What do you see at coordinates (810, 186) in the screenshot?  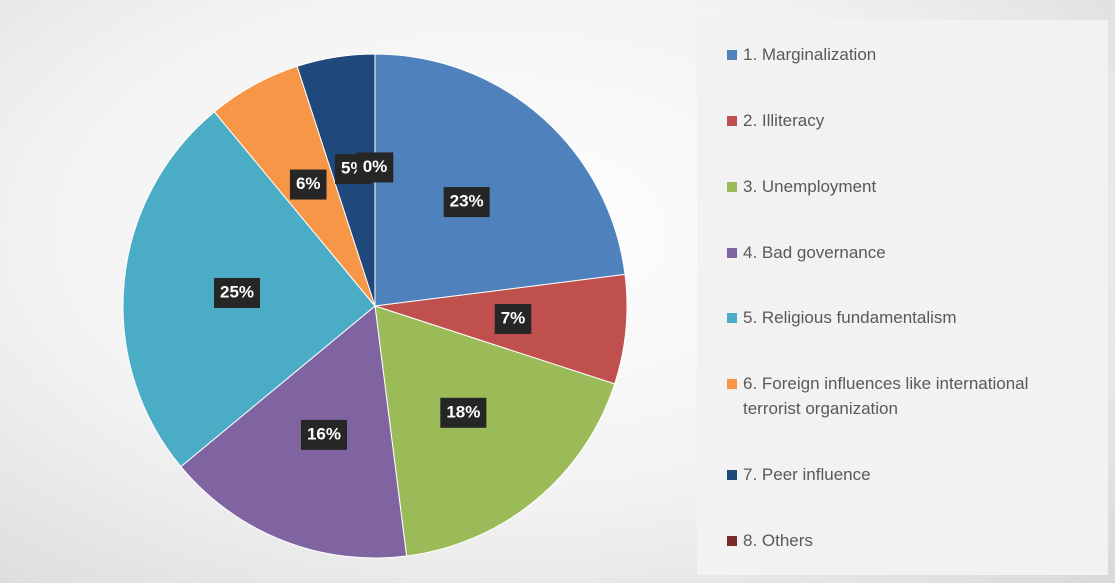 I see `legend-label: 3. Unemployment` at bounding box center [810, 186].